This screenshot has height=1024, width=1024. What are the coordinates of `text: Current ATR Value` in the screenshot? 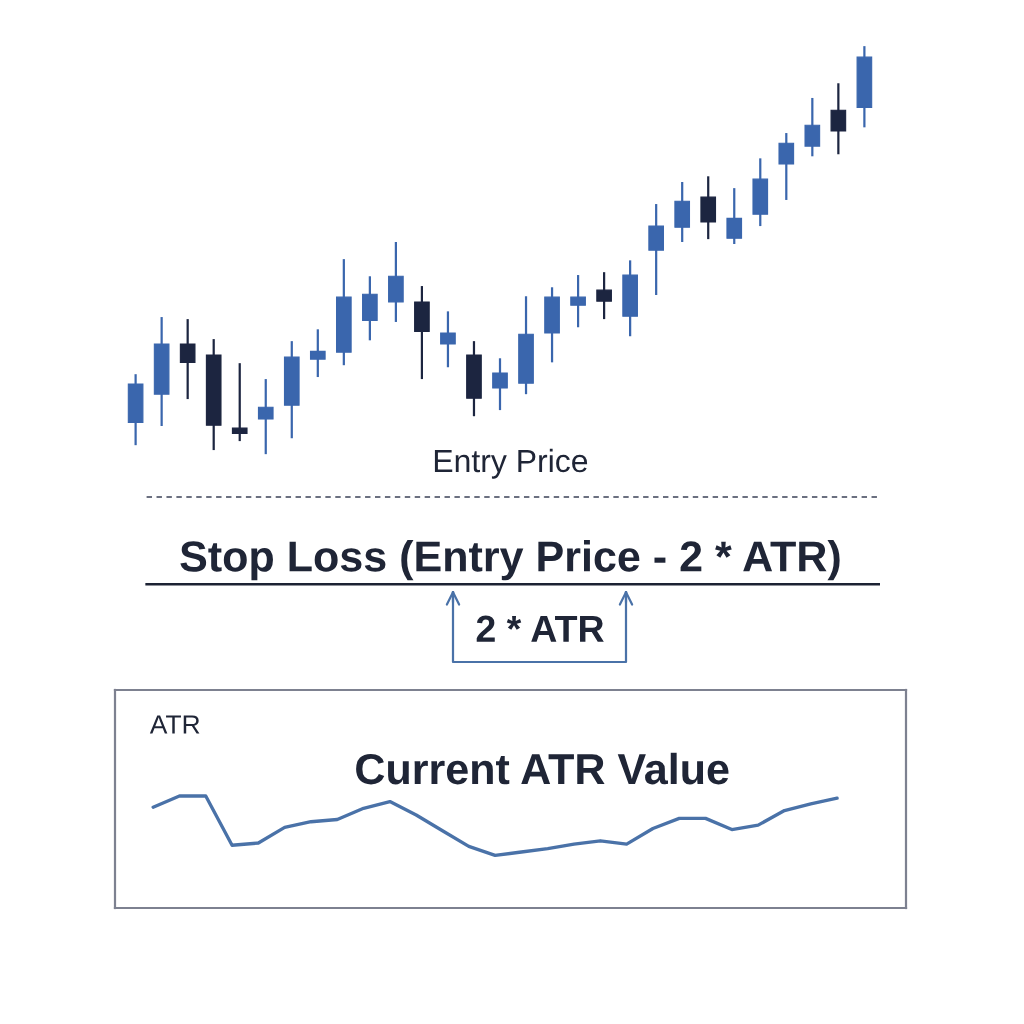 It's located at (542, 768).